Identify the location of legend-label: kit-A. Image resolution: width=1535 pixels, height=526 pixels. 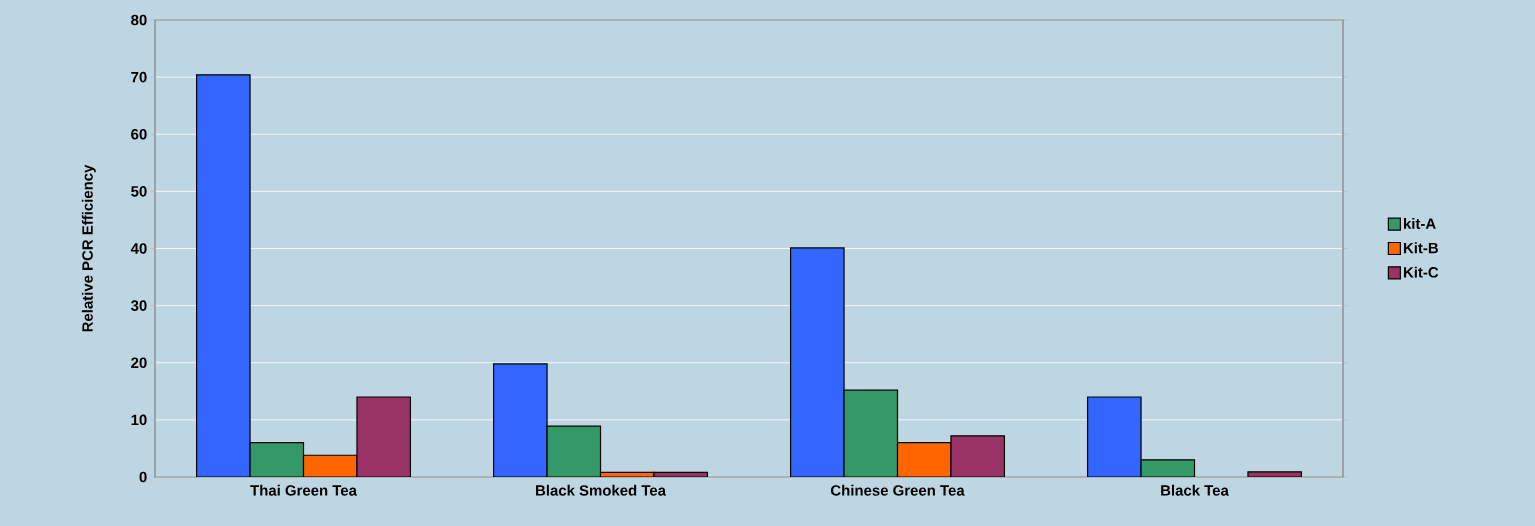
(1420, 223).